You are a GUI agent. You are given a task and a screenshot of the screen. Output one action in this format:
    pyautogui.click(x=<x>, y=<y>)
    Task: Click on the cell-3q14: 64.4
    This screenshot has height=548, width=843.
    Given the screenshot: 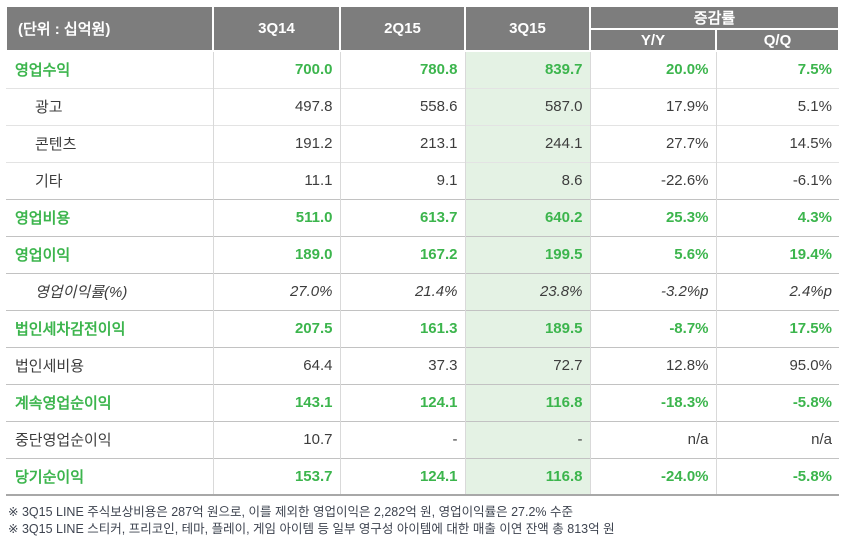 What is the action you would take?
    pyautogui.click(x=276, y=365)
    